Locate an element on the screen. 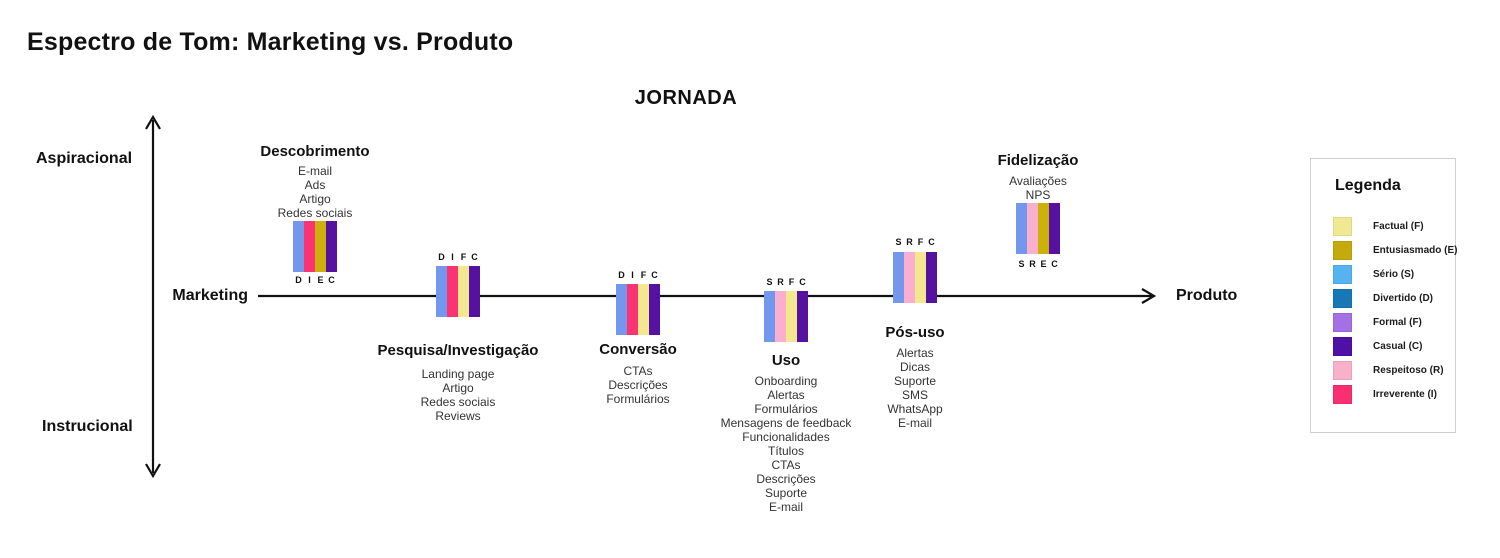 The width and height of the screenshot is (1500, 558). legend-item: Casual (C) is located at coordinates (1395, 346).